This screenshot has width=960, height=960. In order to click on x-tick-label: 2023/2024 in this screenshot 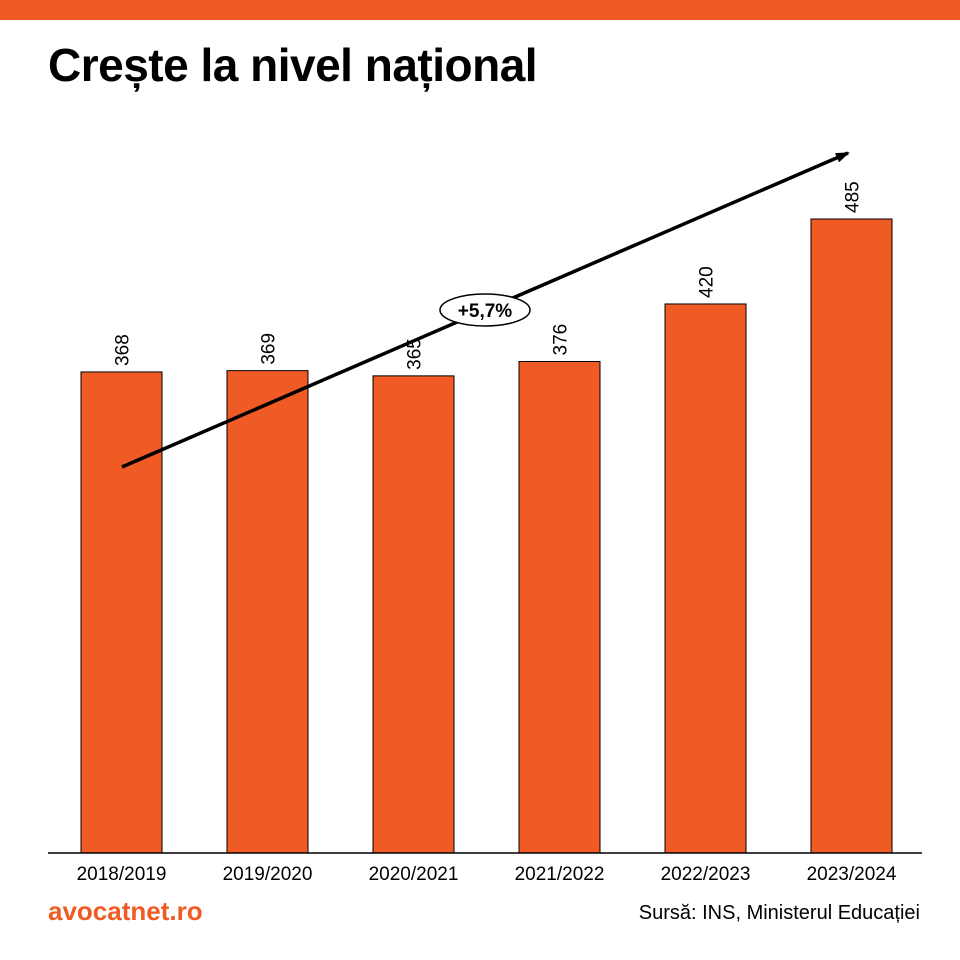, I will do `click(852, 872)`.